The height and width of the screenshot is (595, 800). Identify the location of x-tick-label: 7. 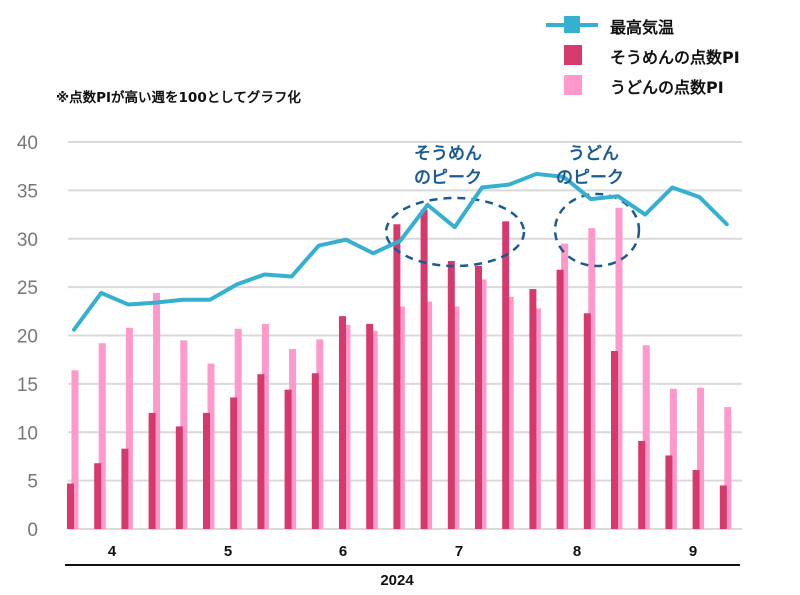
(459, 551).